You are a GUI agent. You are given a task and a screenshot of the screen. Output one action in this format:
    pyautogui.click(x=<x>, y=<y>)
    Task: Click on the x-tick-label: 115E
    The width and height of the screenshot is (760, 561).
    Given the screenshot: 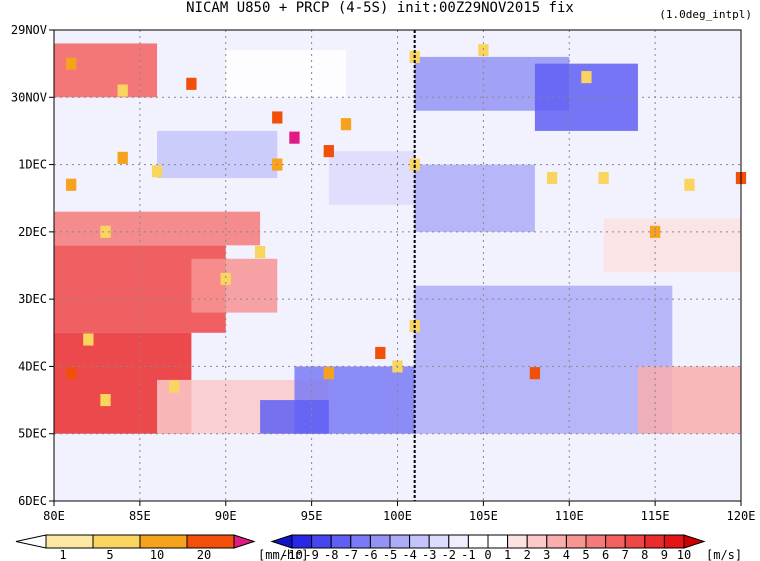 What is the action you would take?
    pyautogui.click(x=655, y=516)
    